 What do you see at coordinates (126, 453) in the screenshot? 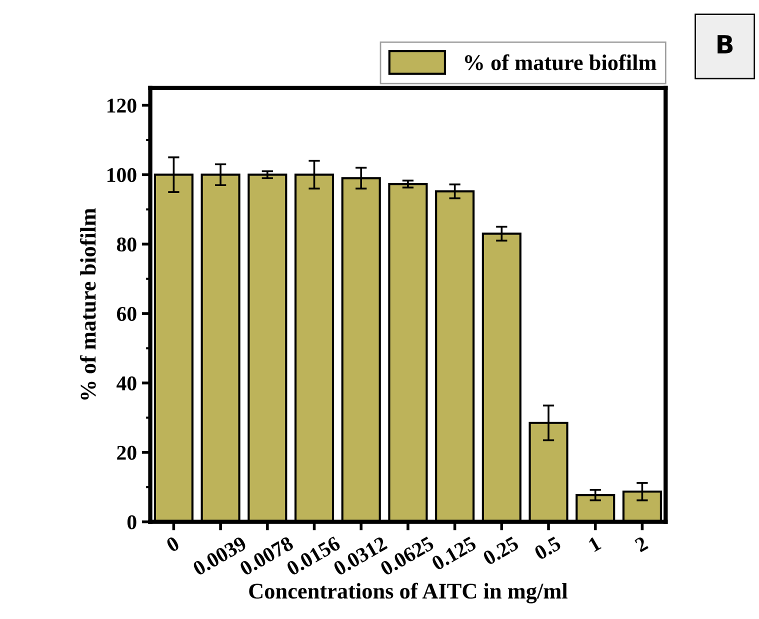
I see `y-tick-label: 20` at bounding box center [126, 453].